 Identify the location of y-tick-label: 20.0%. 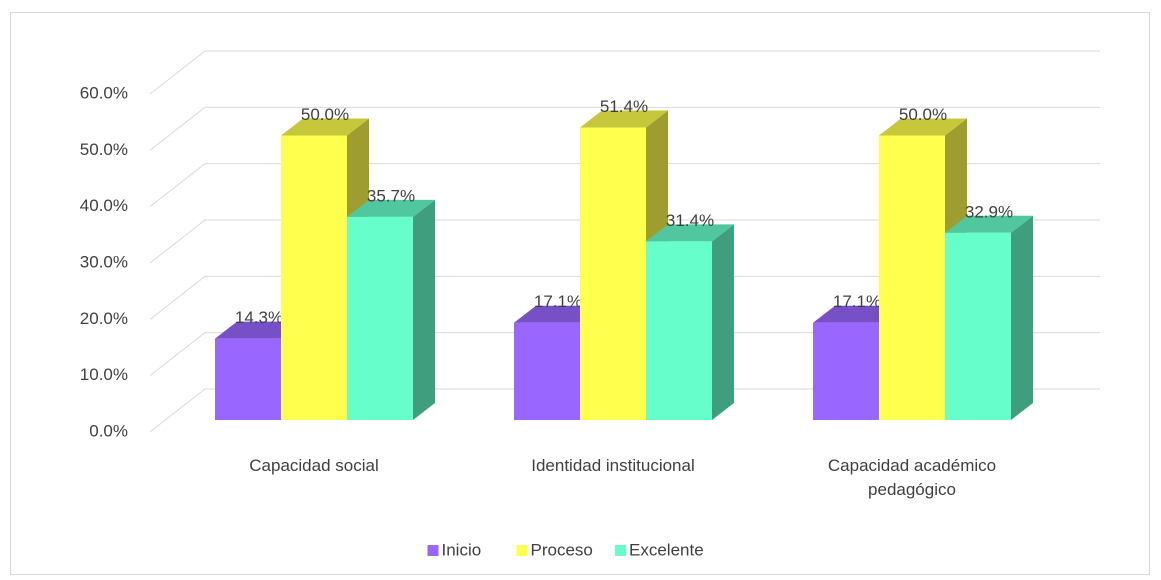
(104, 318).